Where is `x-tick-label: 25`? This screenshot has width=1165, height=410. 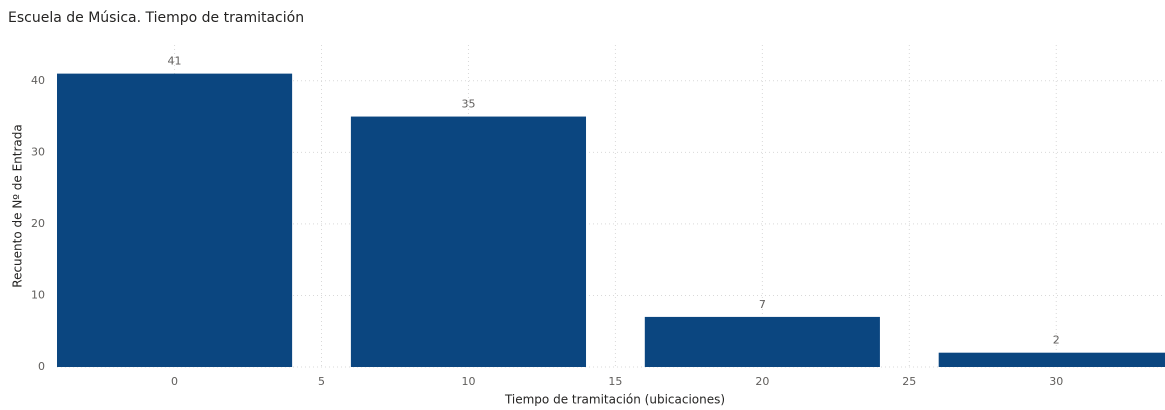 x-tick-label: 25 is located at coordinates (909, 381).